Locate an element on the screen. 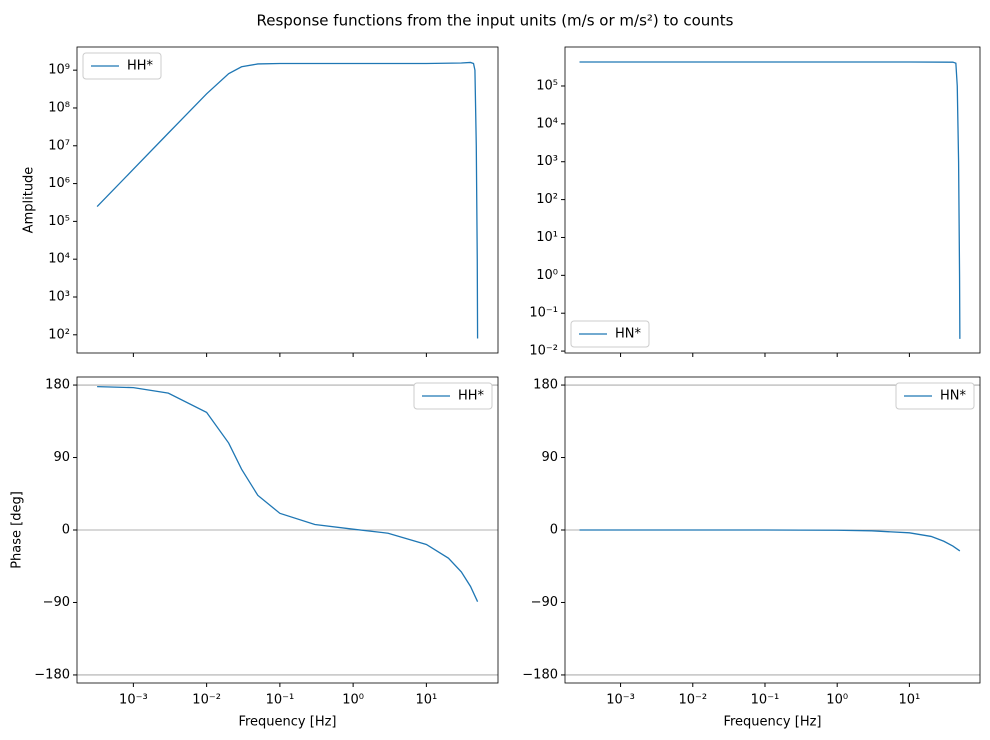 This screenshot has width=990, height=740. y-tick-label: 10⁻² is located at coordinates (543, 351).